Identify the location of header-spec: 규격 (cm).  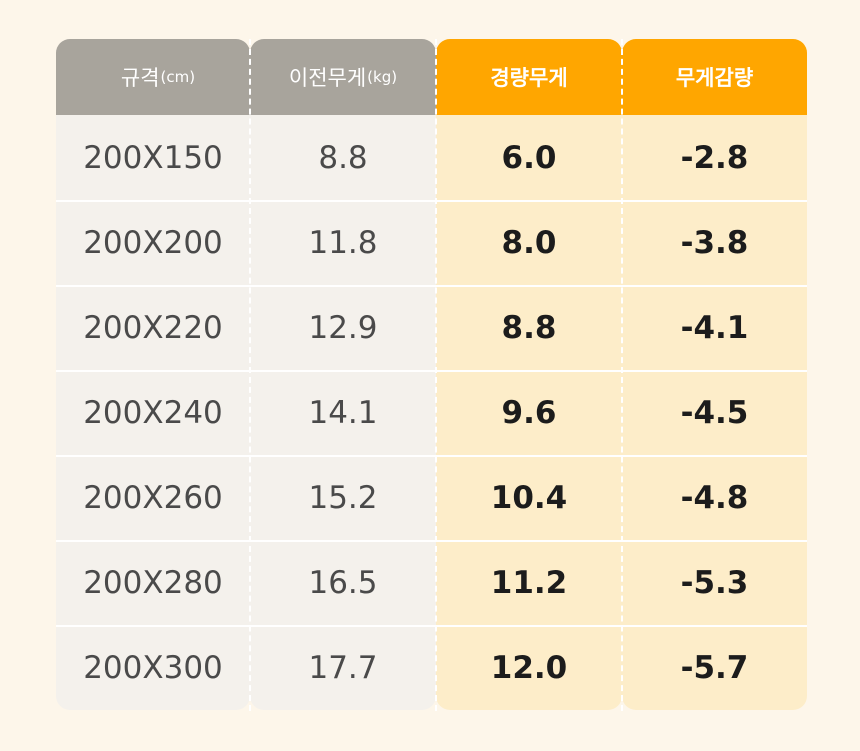
(153, 77).